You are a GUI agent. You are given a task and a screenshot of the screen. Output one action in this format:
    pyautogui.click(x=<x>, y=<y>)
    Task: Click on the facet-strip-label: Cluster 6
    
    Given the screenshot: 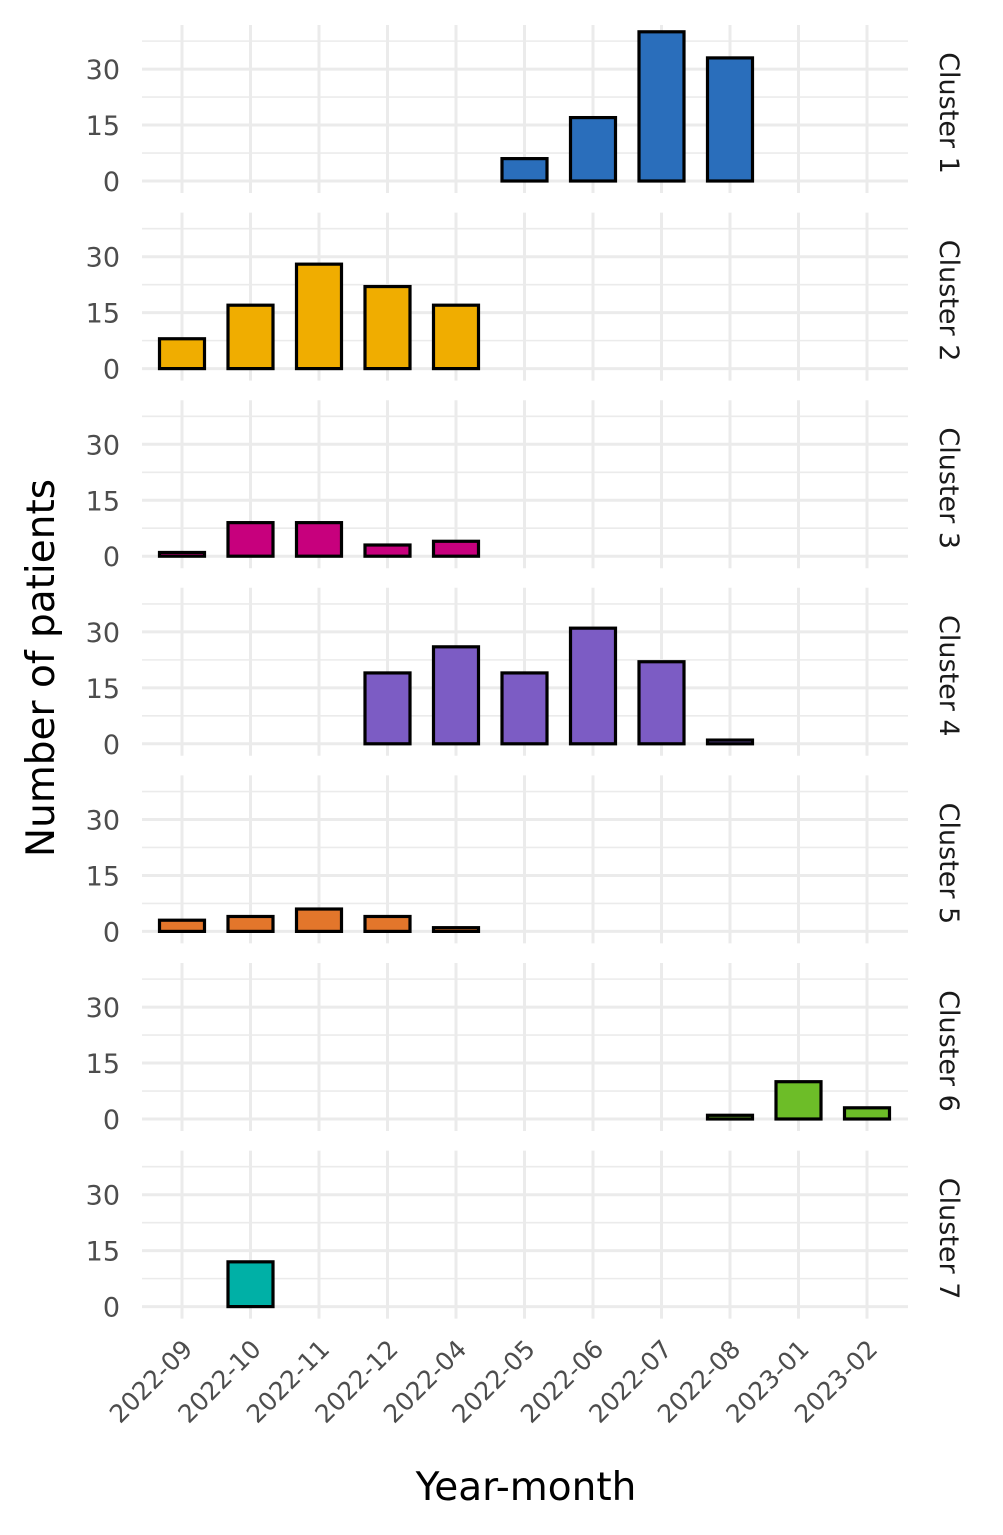 What is the action you would take?
    pyautogui.click(x=948, y=1051)
    